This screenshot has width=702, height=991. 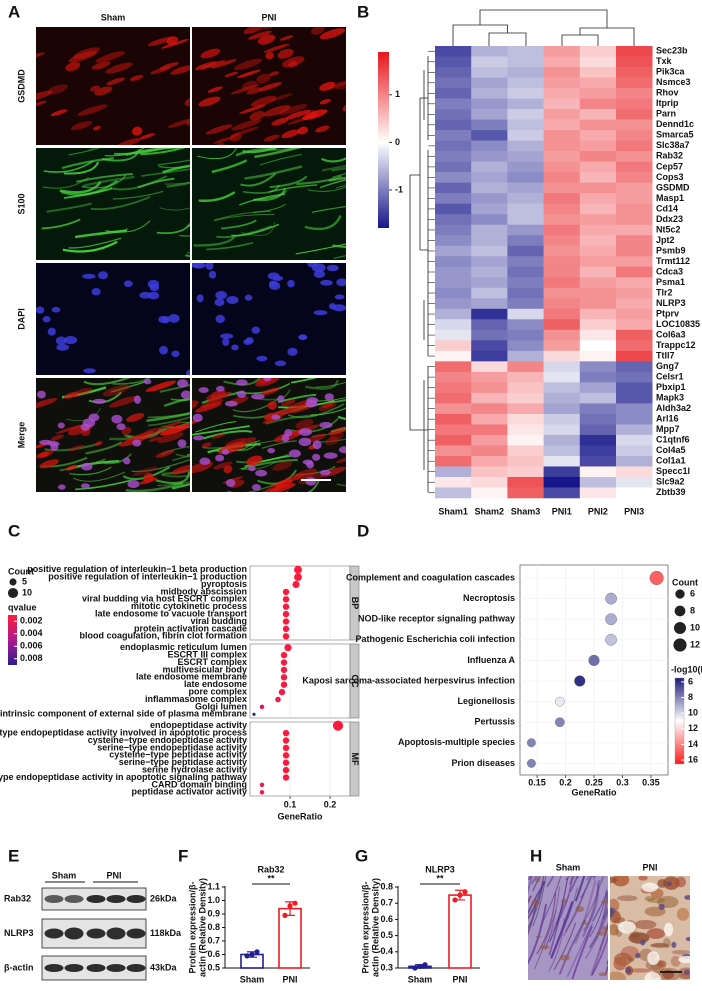 What do you see at coordinates (670, 398) in the screenshot?
I see `gene-label: Mapk3` at bounding box center [670, 398].